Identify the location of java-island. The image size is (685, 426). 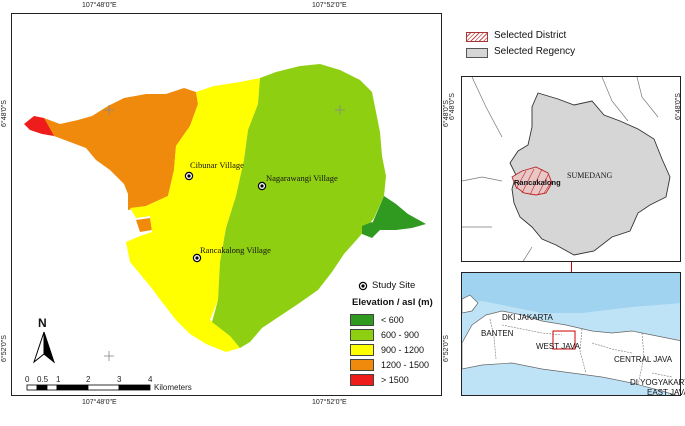
(571, 352).